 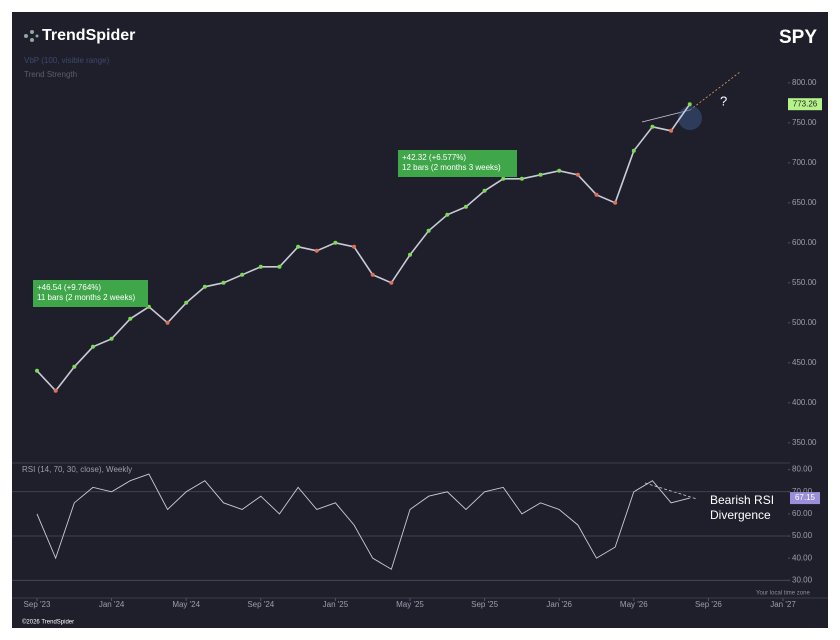 What do you see at coordinates (336, 604) in the screenshot?
I see `x-tick-label: Jan '25` at bounding box center [336, 604].